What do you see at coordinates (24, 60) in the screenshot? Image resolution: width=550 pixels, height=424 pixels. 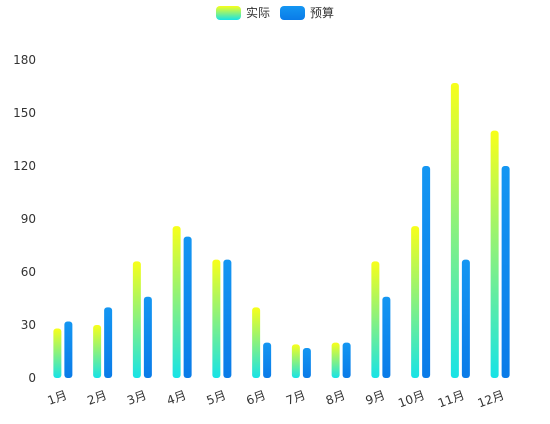 I see `y-tick-label: 180` at bounding box center [24, 60].